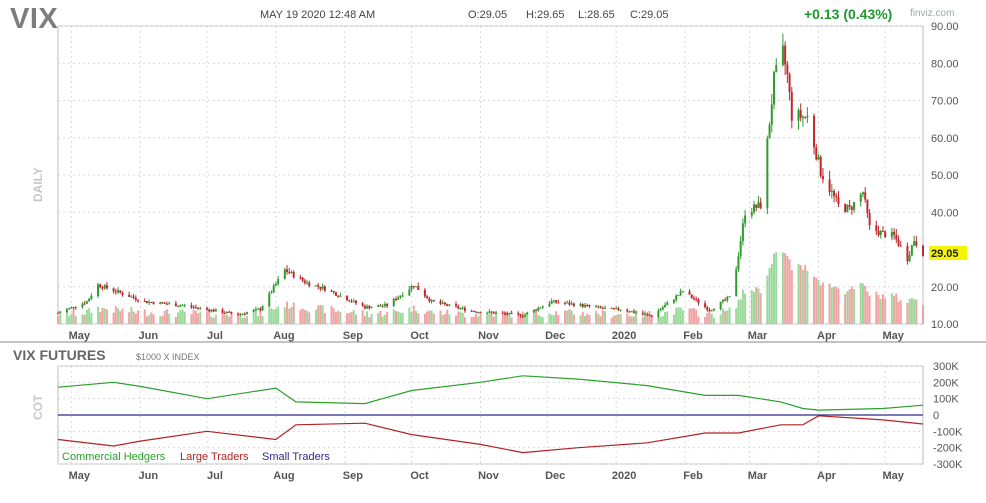  What do you see at coordinates (932, 13) in the screenshot?
I see `finviz-logo: finviz.com` at bounding box center [932, 13].